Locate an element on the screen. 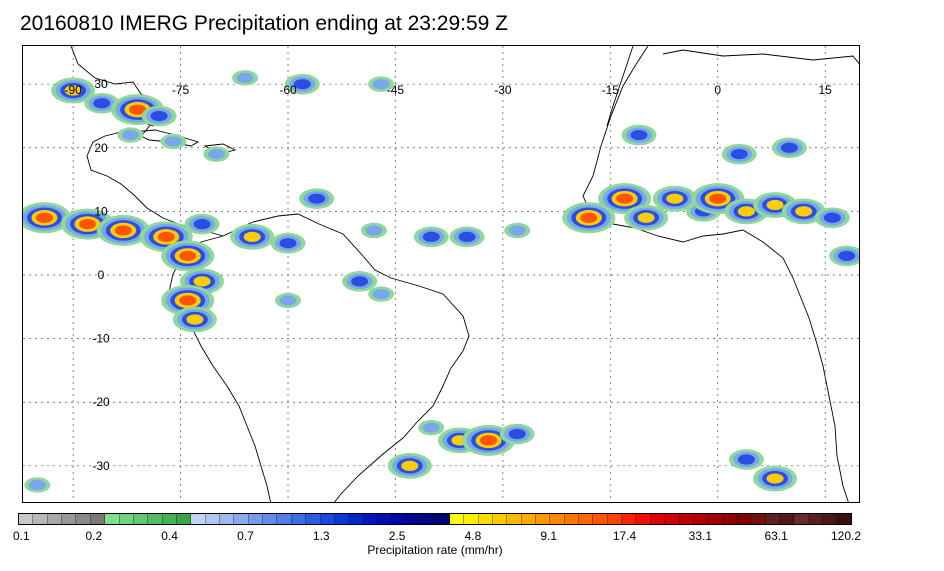  colorbar-tick-label: 2.5 is located at coordinates (397, 536).